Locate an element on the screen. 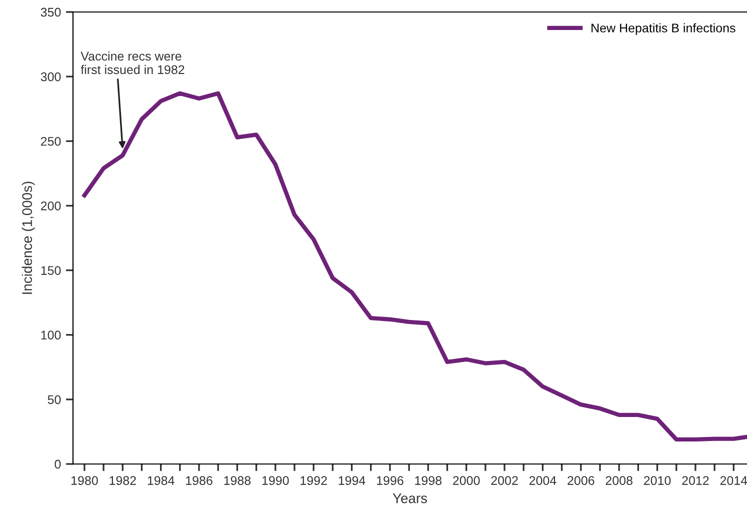 The height and width of the screenshot is (510, 747). x-tick-label: 1998 is located at coordinates (428, 480).